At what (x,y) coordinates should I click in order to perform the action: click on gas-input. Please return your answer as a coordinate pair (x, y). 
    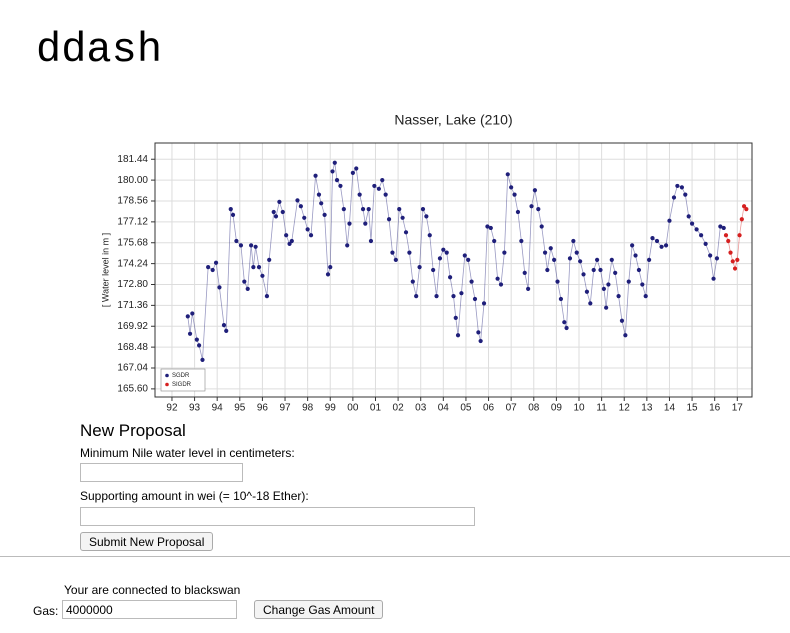
    Looking at the image, I should click on (149, 609).